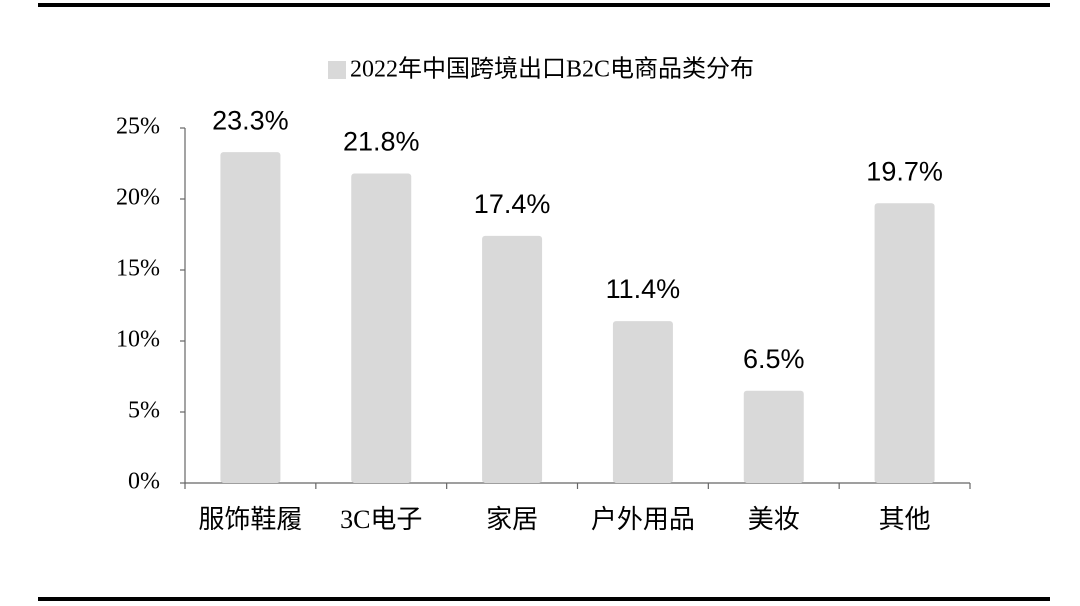 The height and width of the screenshot is (606, 1080). What do you see at coordinates (381, 142) in the screenshot?
I see `data-label: 21.8%` at bounding box center [381, 142].